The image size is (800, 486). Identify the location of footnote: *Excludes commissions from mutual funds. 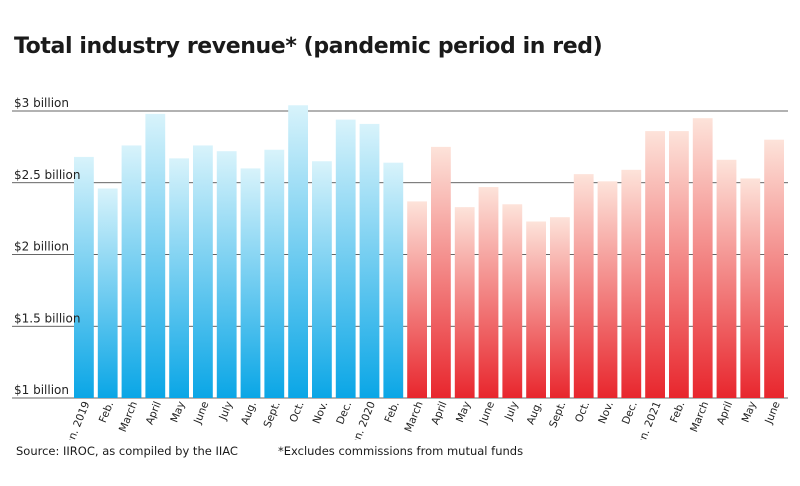
(401, 451).